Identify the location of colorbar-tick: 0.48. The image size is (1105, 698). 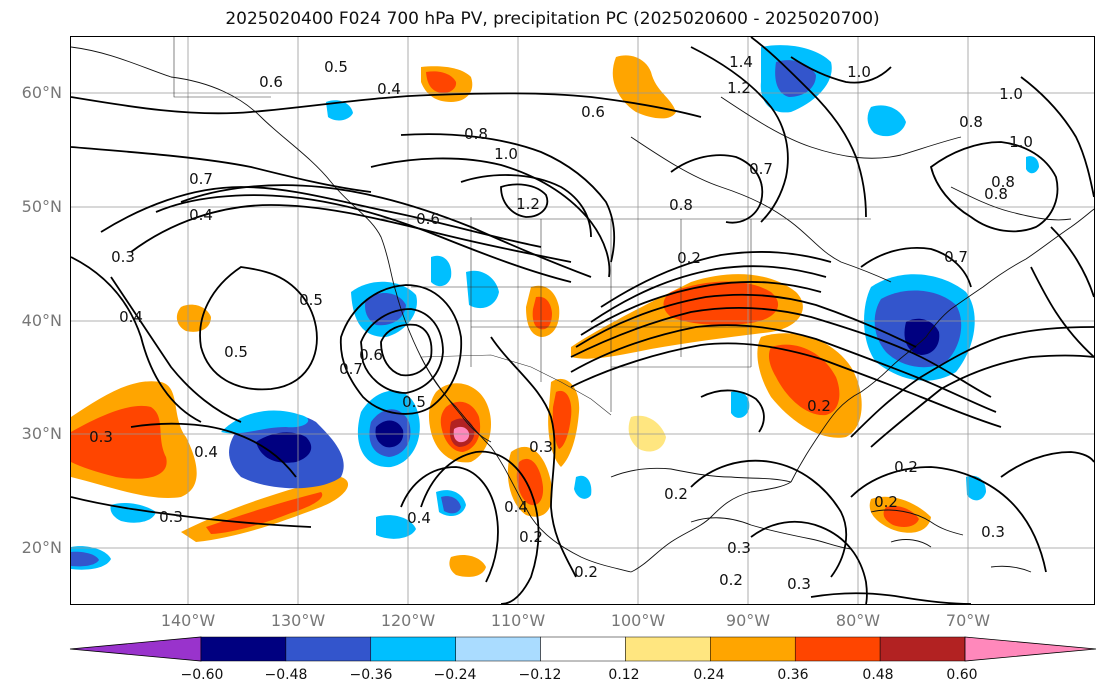
(878, 675).